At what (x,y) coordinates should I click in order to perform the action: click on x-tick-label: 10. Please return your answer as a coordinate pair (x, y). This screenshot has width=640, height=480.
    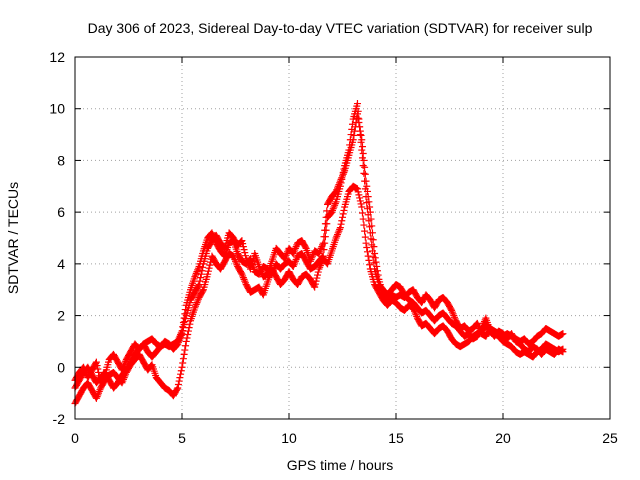
    Looking at the image, I should click on (289, 438).